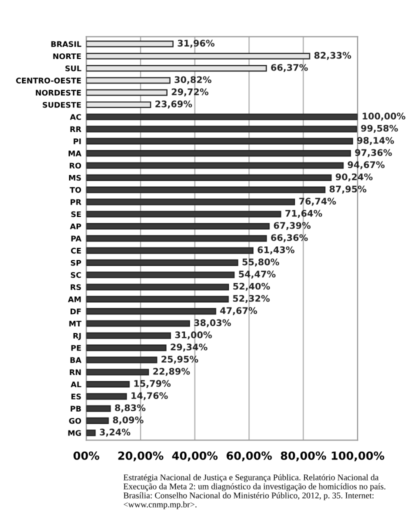  I want to click on data-label: 52,32%, so click(251, 298).